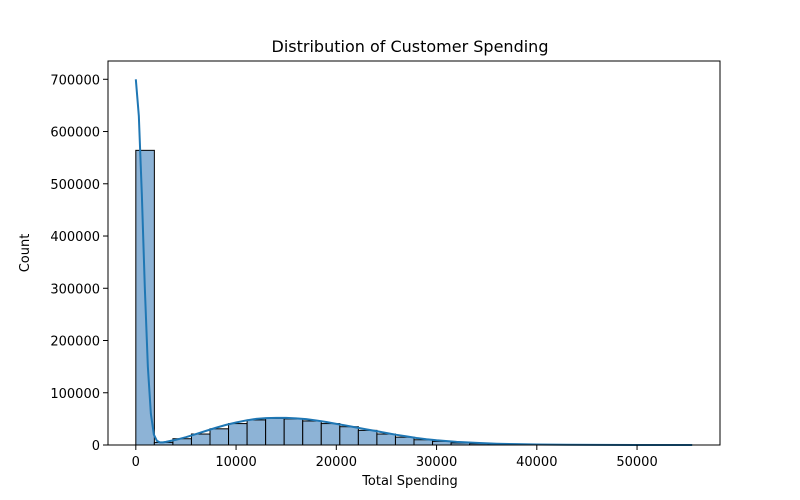 Image resolution: width=800 pixels, height=500 pixels. Describe the element at coordinates (75, 185) in the screenshot. I see `y-tick-label: 500000` at that location.